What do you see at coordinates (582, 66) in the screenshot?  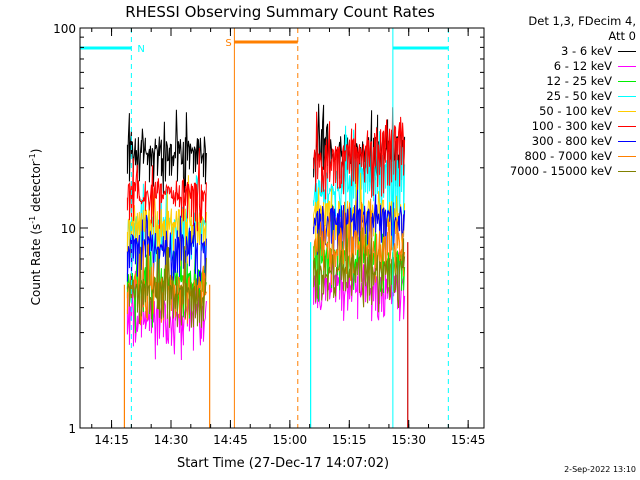 I see `legend-label: 6 - 12 keV` at bounding box center [582, 66].